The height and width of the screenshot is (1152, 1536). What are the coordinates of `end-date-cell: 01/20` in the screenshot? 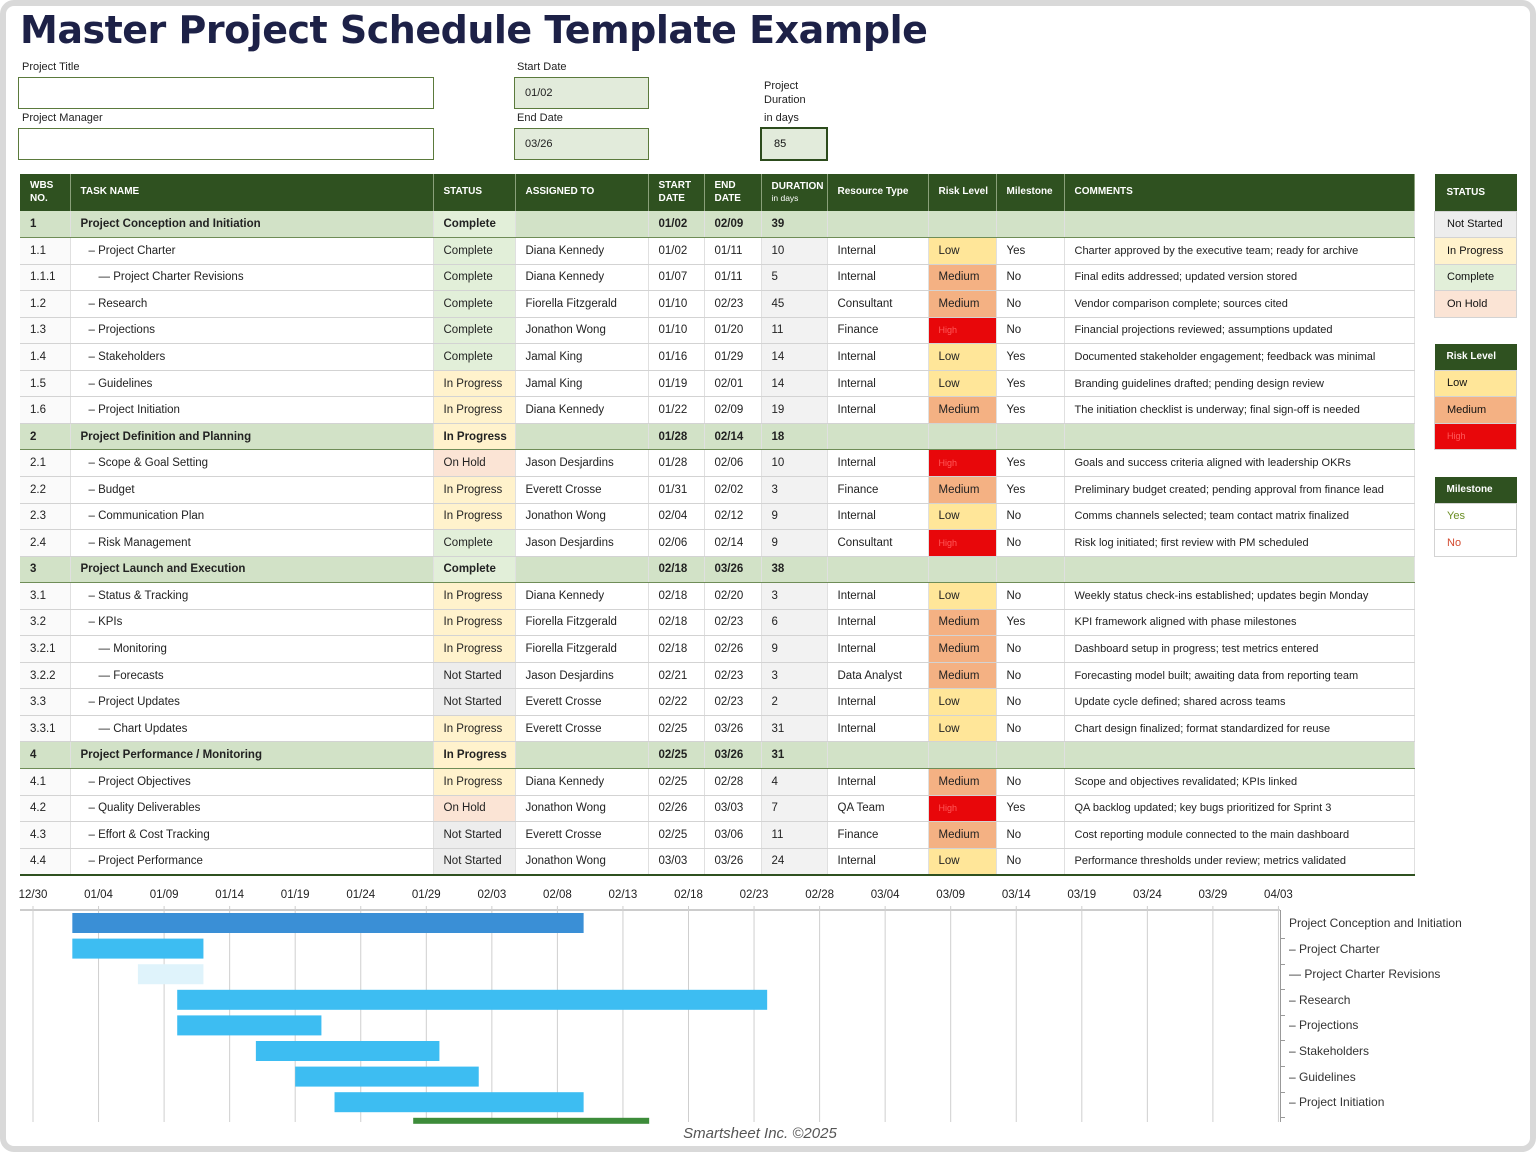 It's located at (733, 331).